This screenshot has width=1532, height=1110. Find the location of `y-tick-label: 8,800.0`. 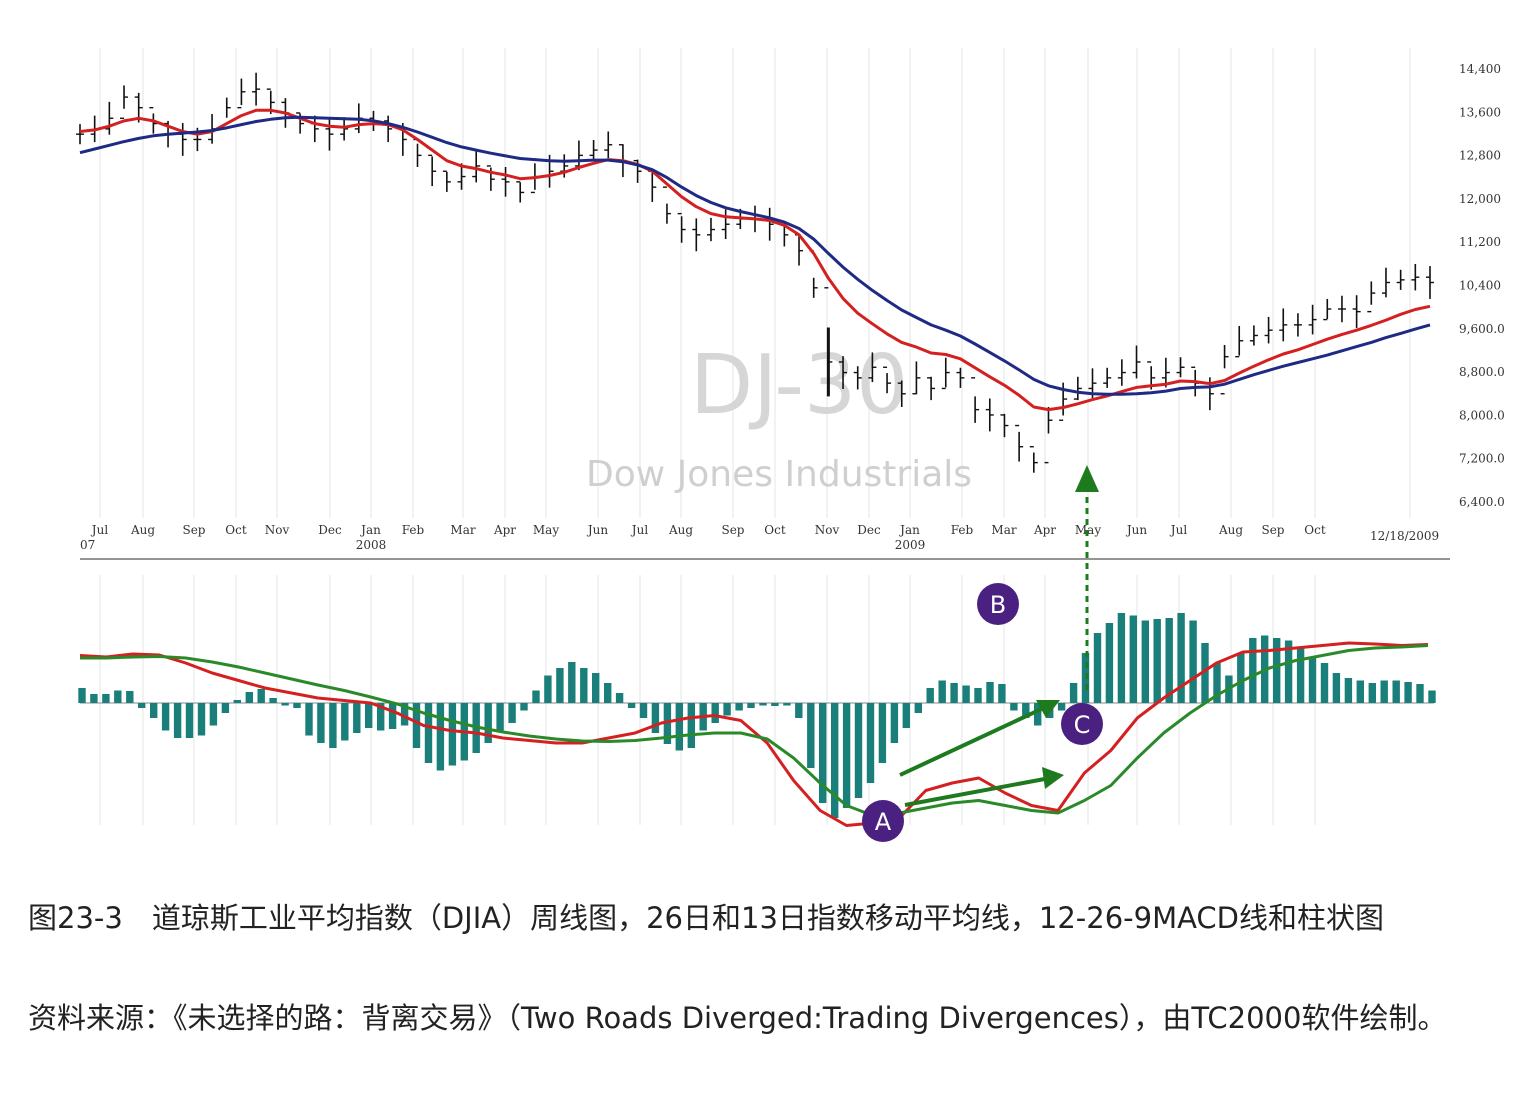

y-tick-label: 8,800.0 is located at coordinates (1482, 372).